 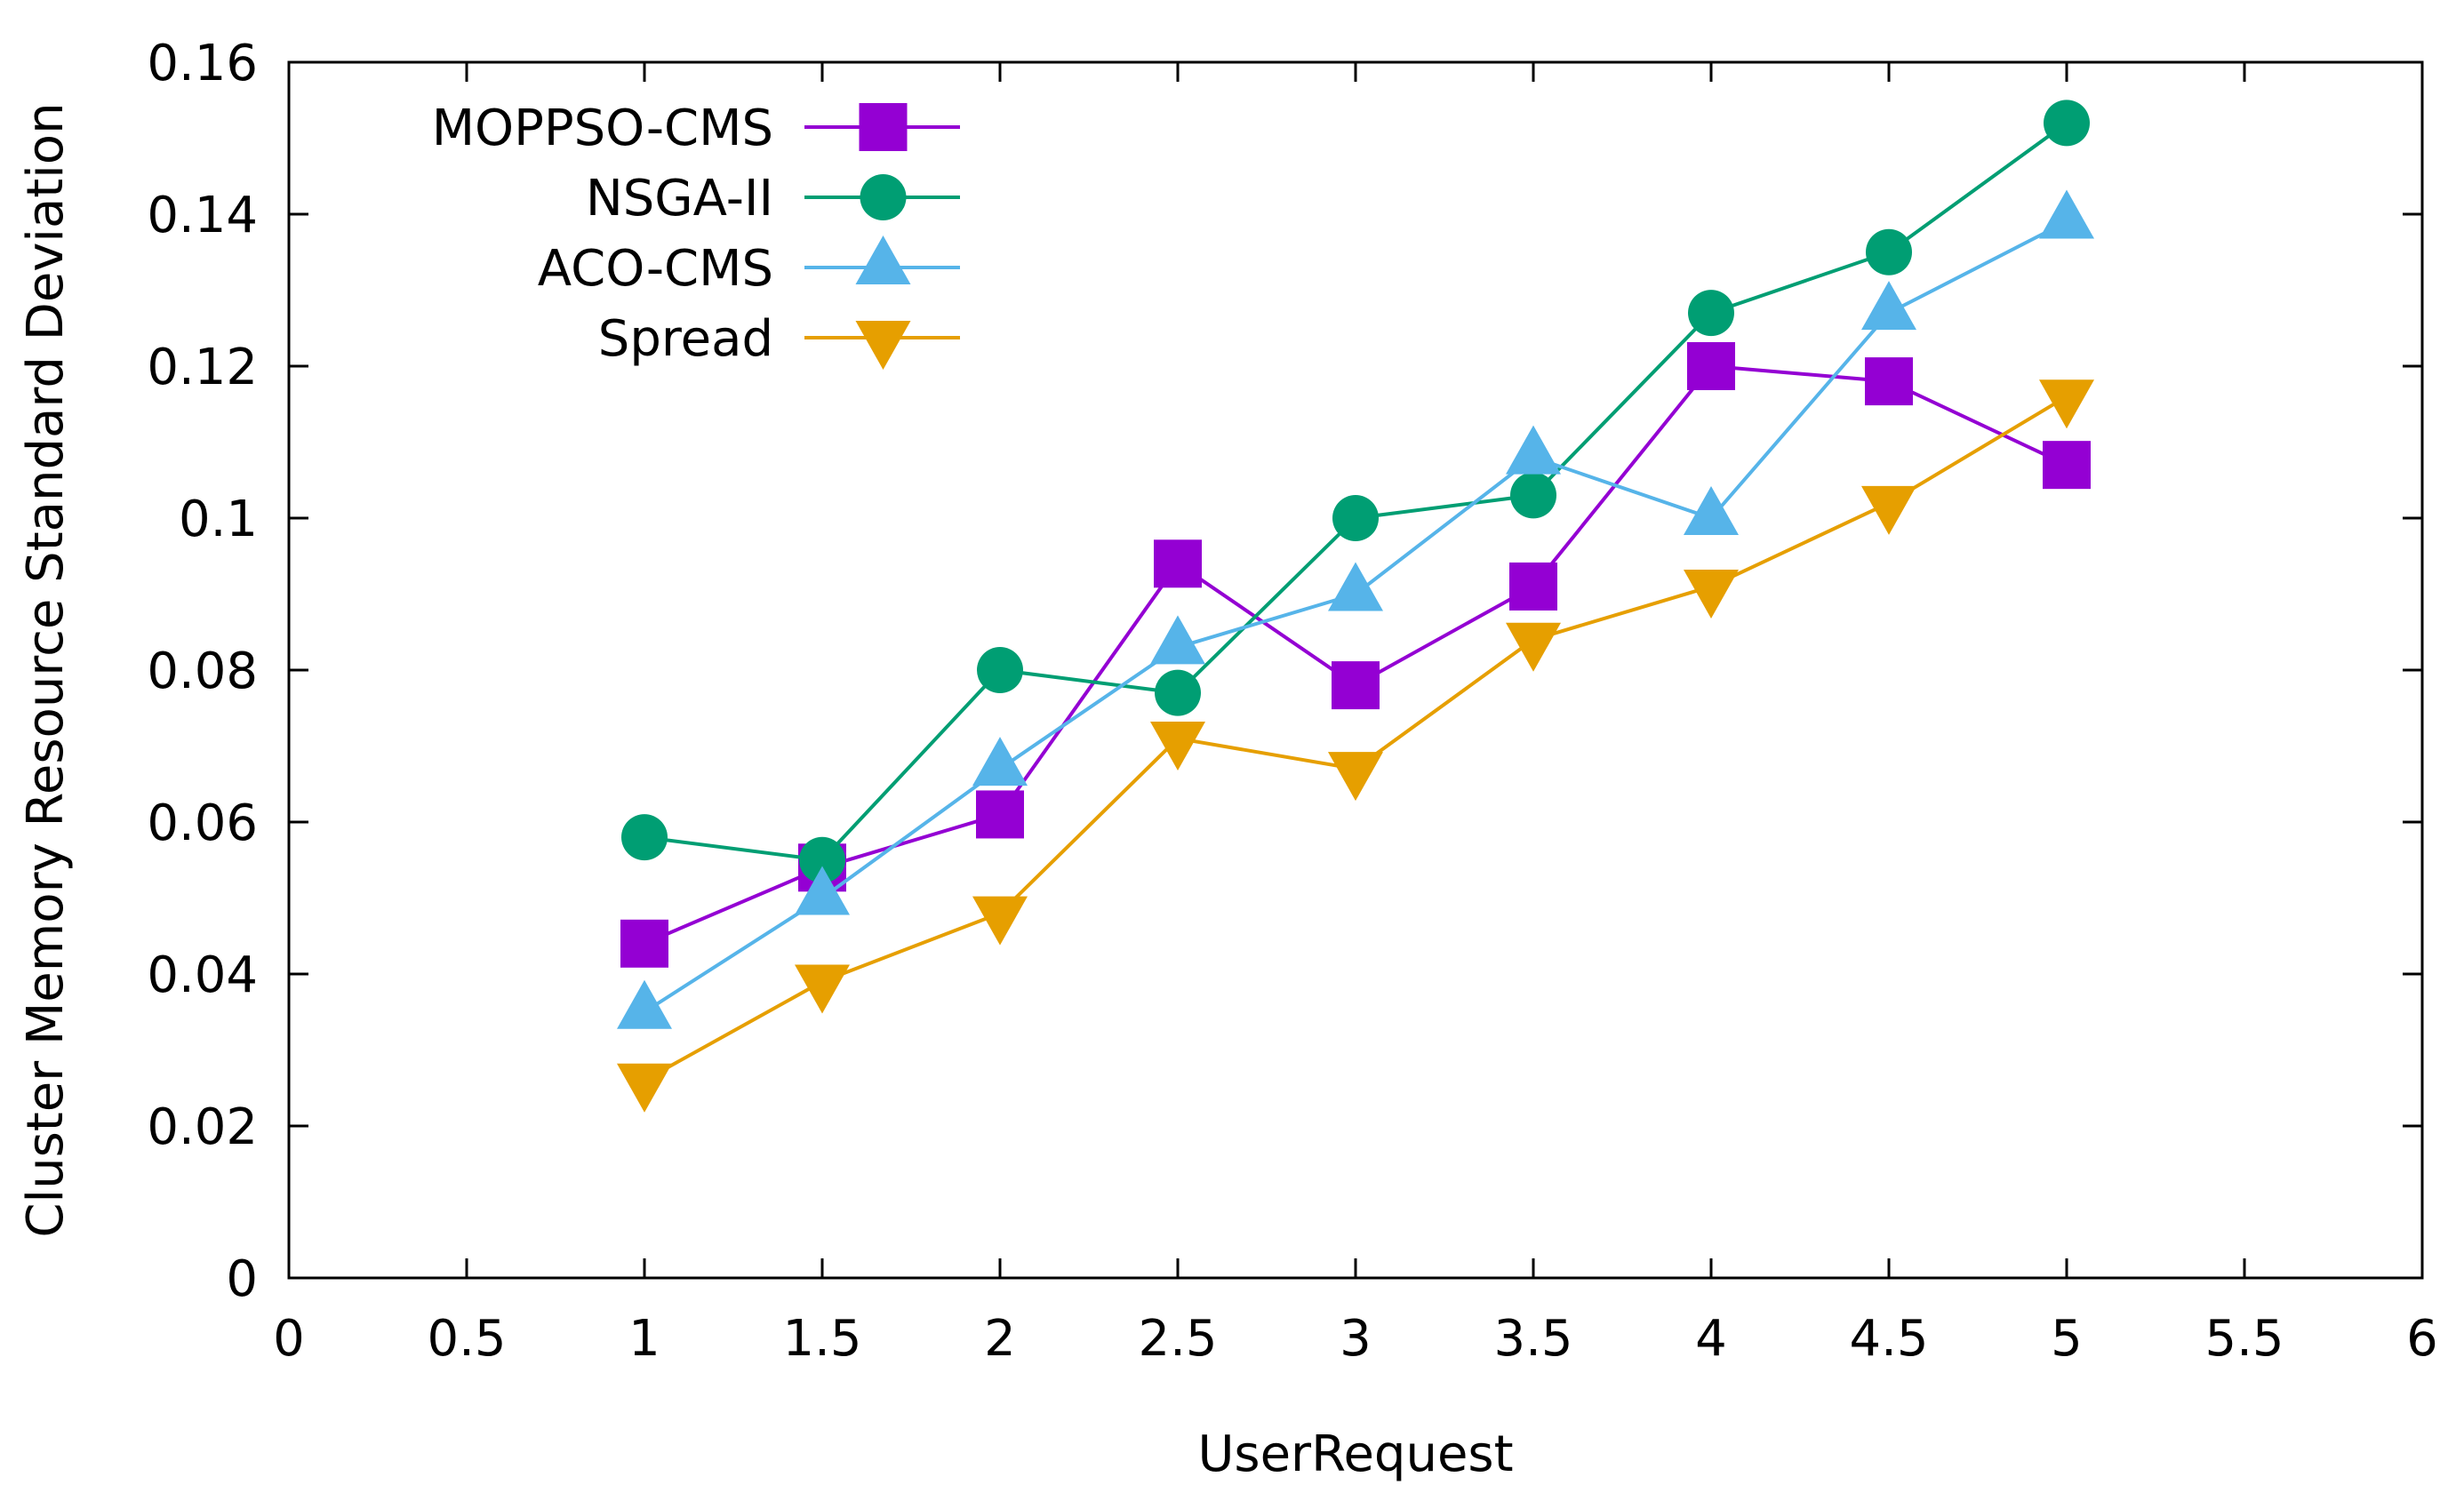 What do you see at coordinates (679, 199) in the screenshot?
I see `legend-label: NSGA-II` at bounding box center [679, 199].